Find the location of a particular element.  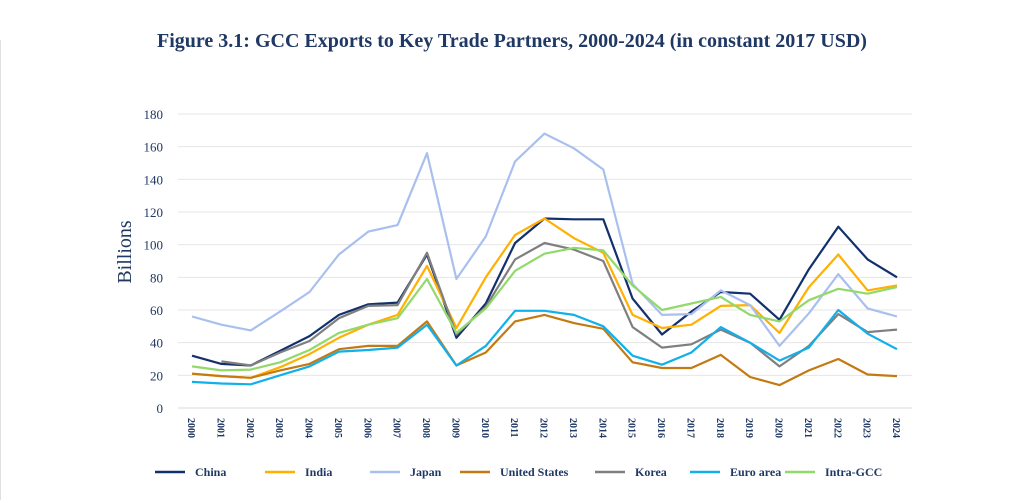

x-tick-label: 2014 is located at coordinates (601, 428).